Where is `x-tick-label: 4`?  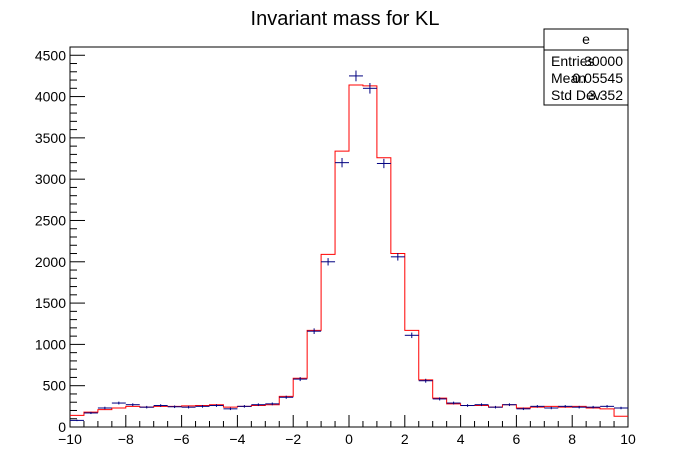 x-tick-label: 4 is located at coordinates (461, 439).